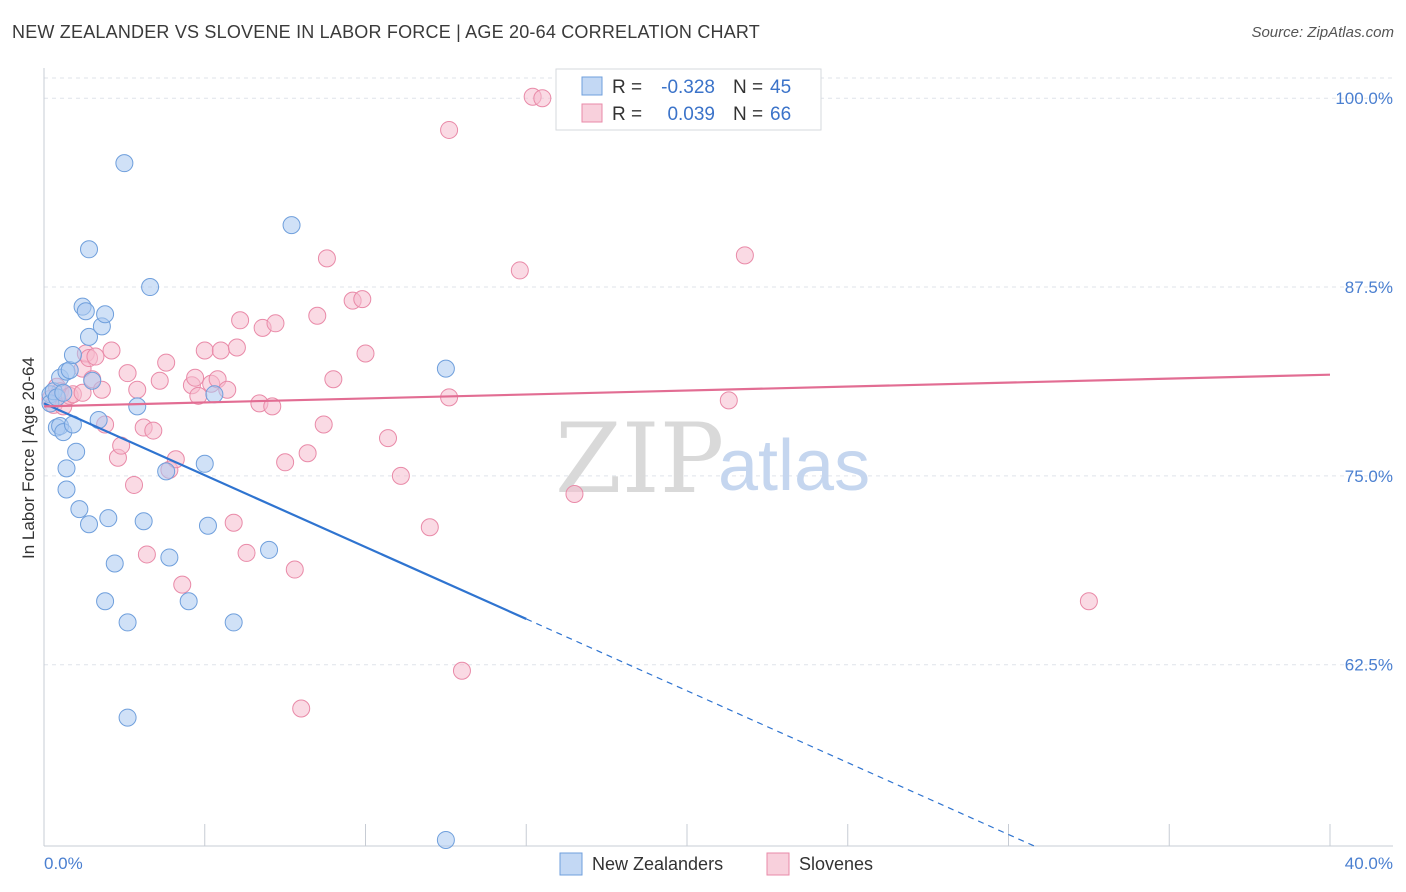 The width and height of the screenshot is (1406, 892). I want to click on source-label: Source: ZipAtlas.com, so click(1322, 32).